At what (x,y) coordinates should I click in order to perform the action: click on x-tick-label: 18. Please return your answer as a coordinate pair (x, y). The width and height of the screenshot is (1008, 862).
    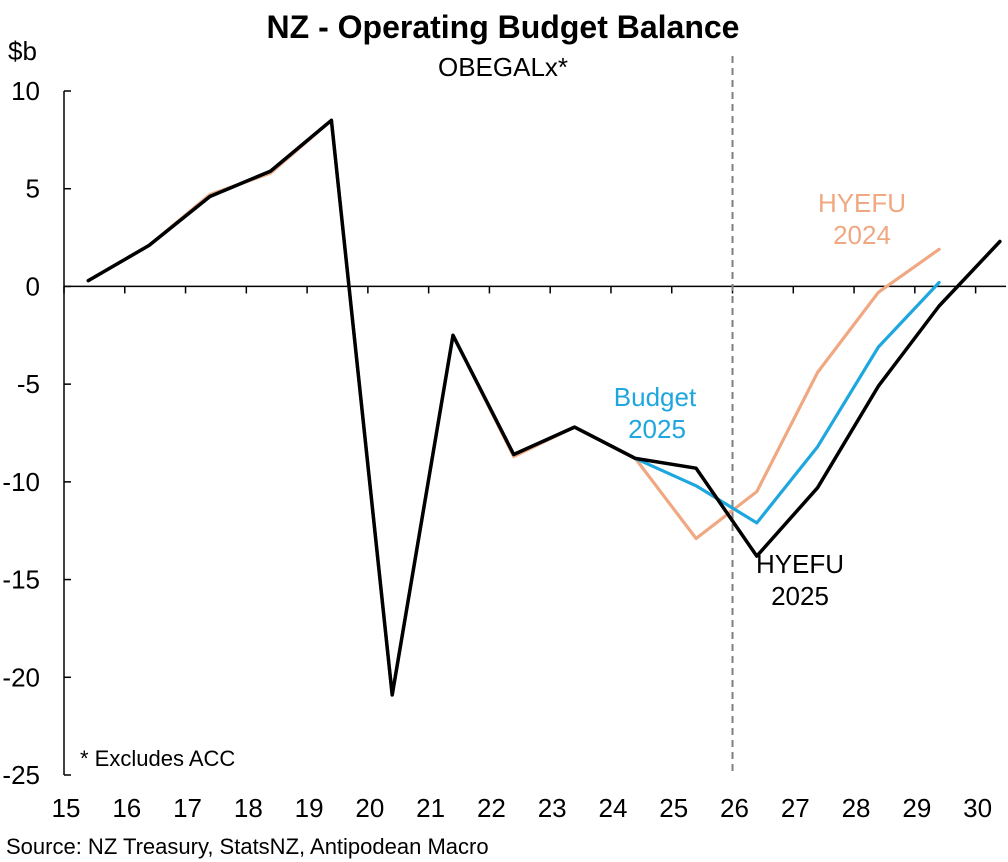
    Looking at the image, I should click on (248, 808).